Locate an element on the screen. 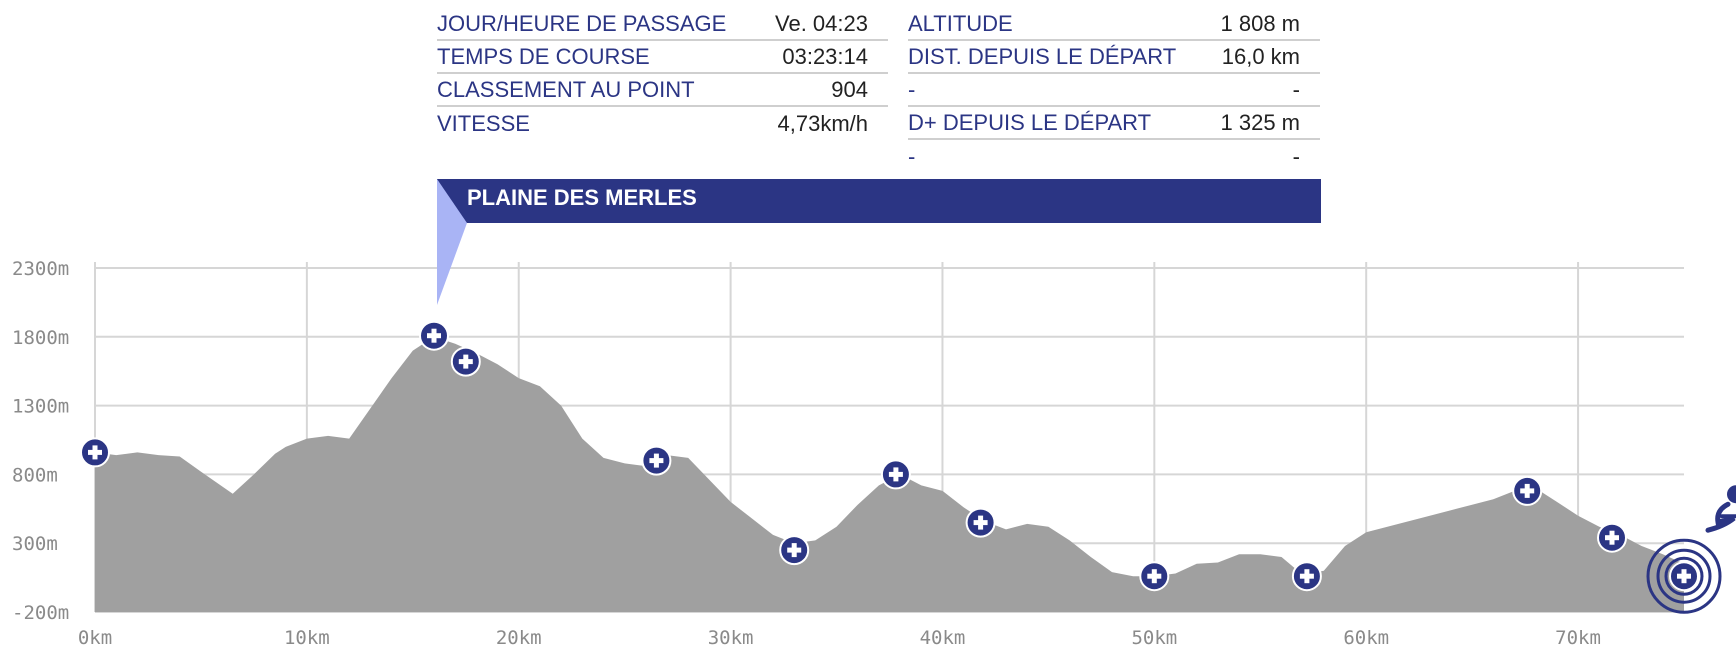  x-tick-label: 30km is located at coordinates (731, 638).